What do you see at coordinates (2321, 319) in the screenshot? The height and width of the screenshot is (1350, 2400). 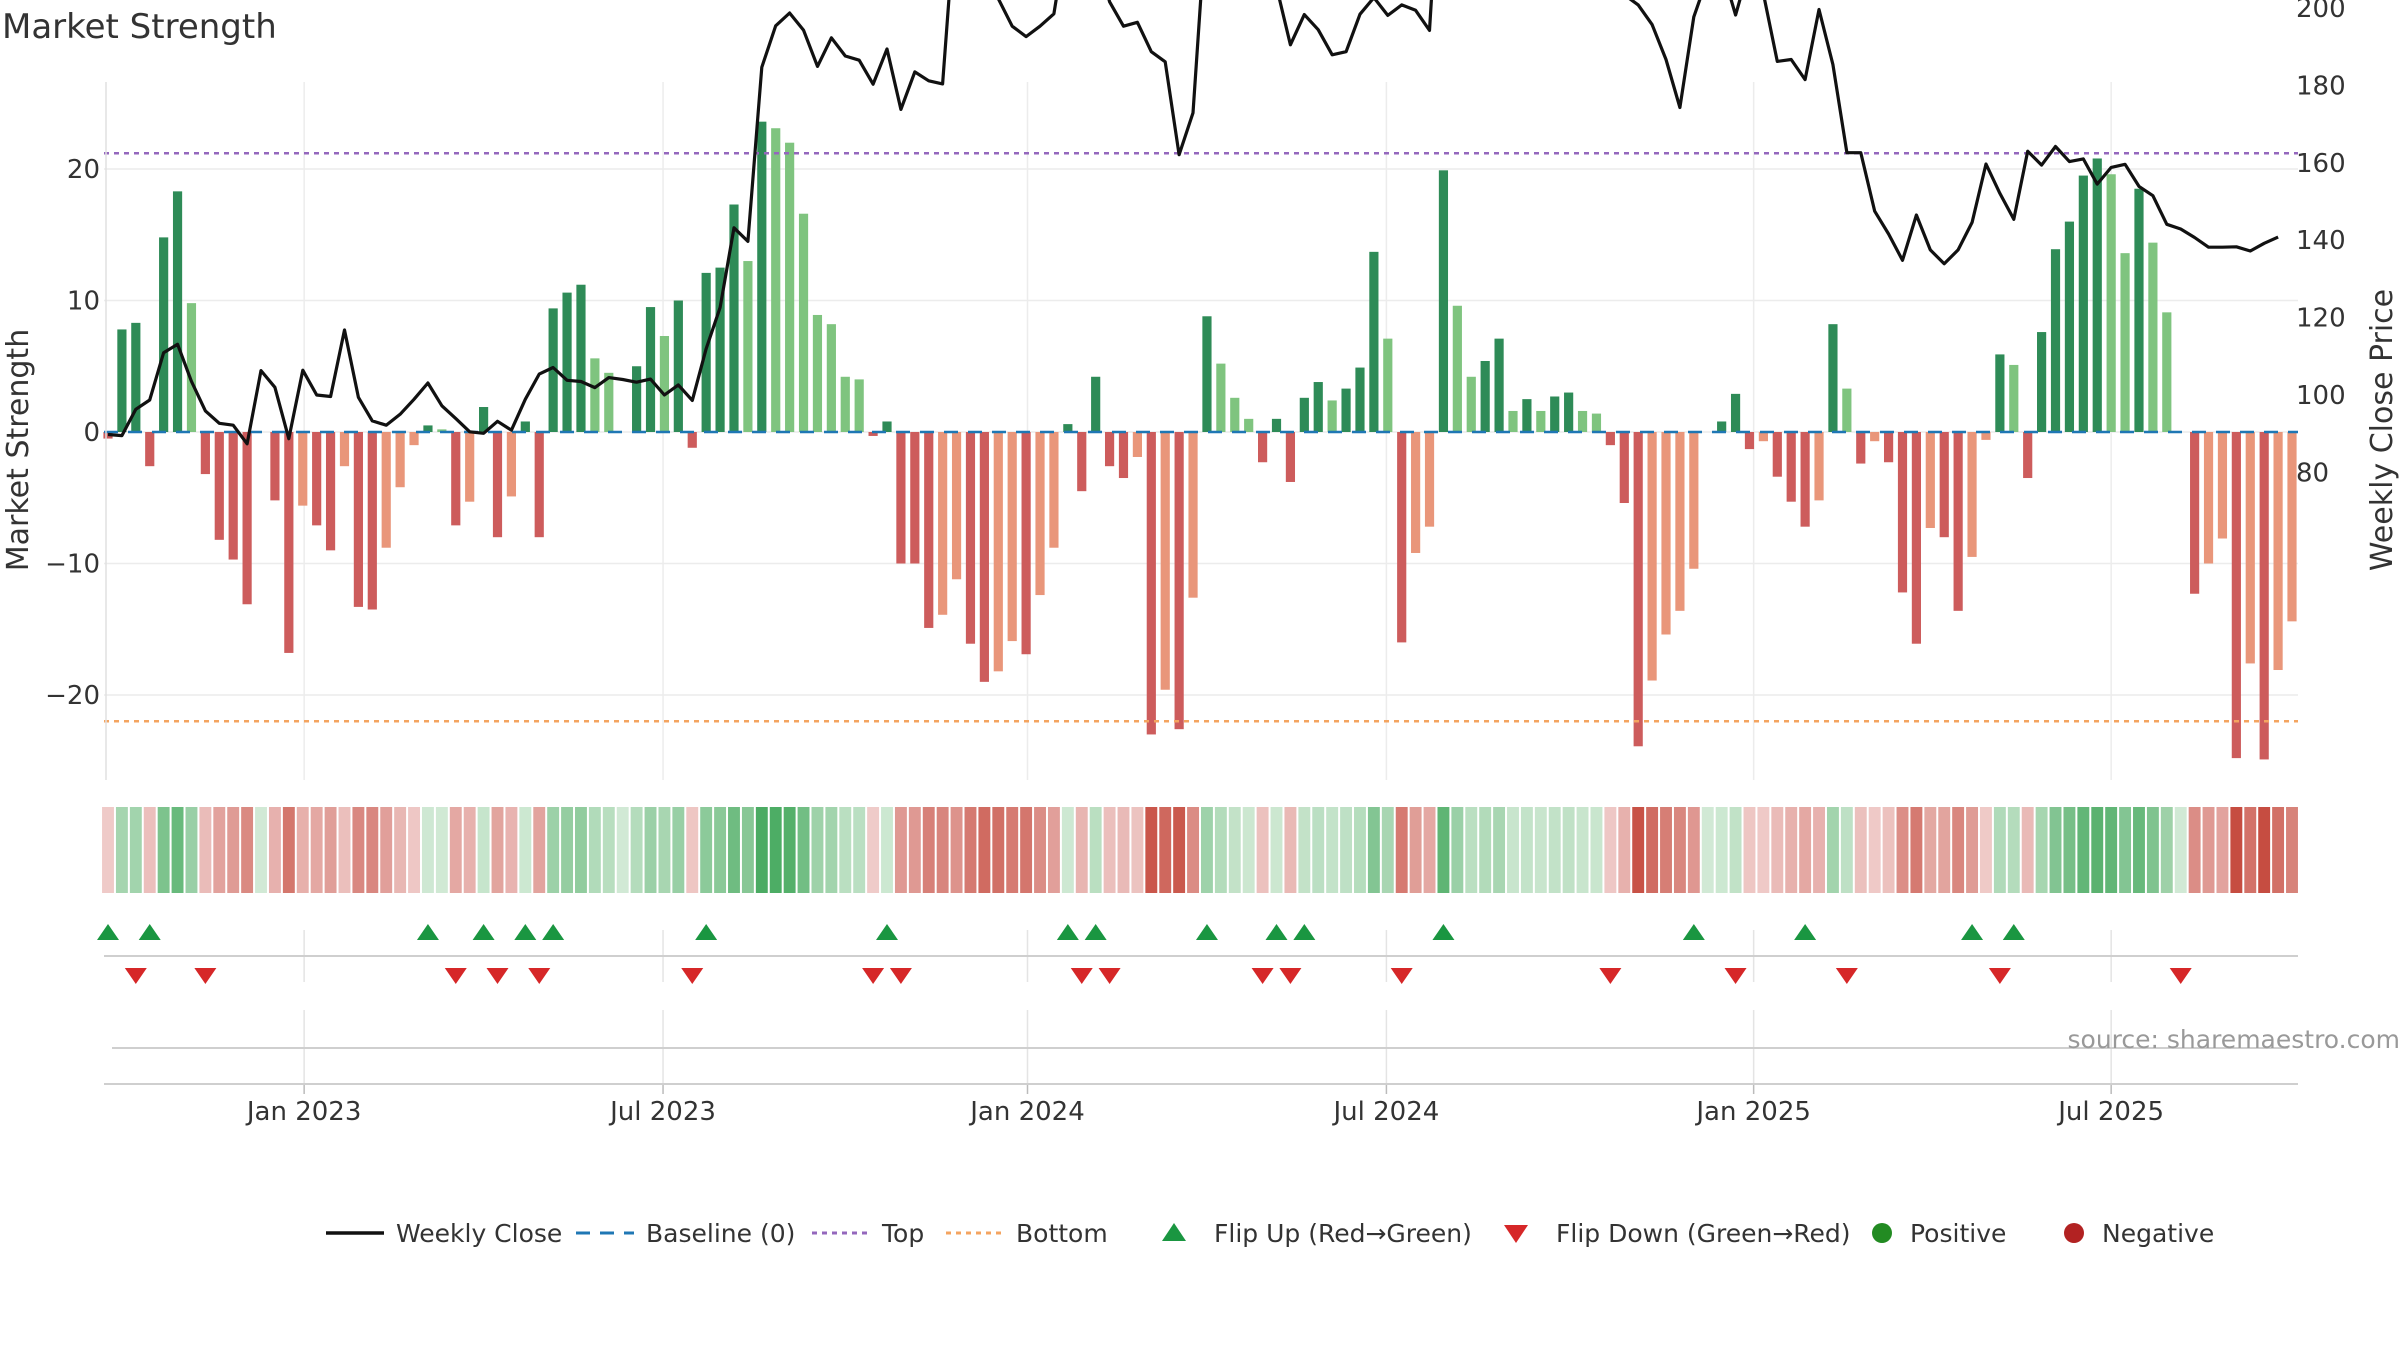 I see `y-right-tick-label: 120` at bounding box center [2321, 319].